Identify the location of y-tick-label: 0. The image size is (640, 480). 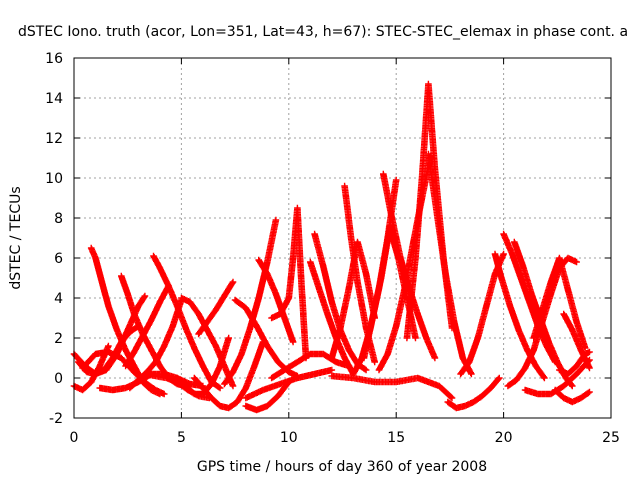
(58, 379).